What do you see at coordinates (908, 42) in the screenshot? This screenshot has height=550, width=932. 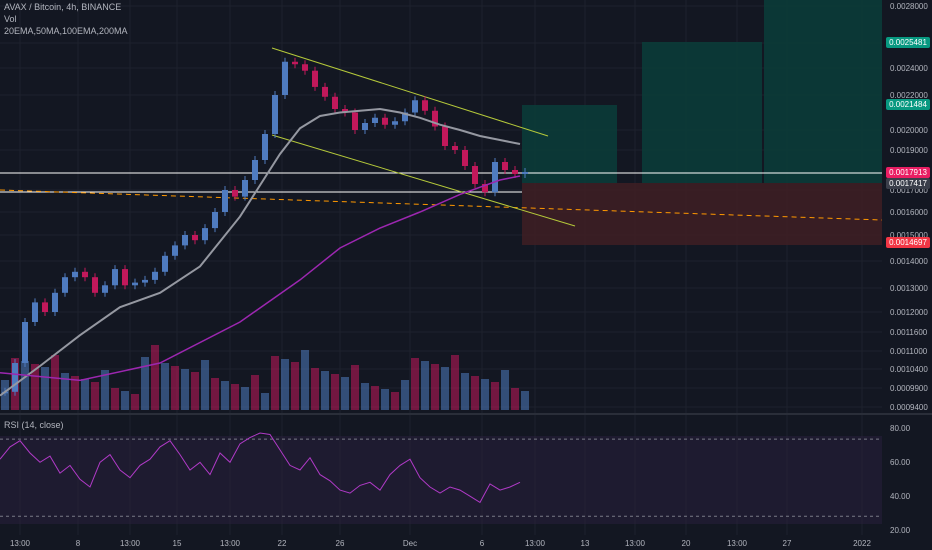 I see `price-tag-target-high: 0.0025481` at bounding box center [908, 42].